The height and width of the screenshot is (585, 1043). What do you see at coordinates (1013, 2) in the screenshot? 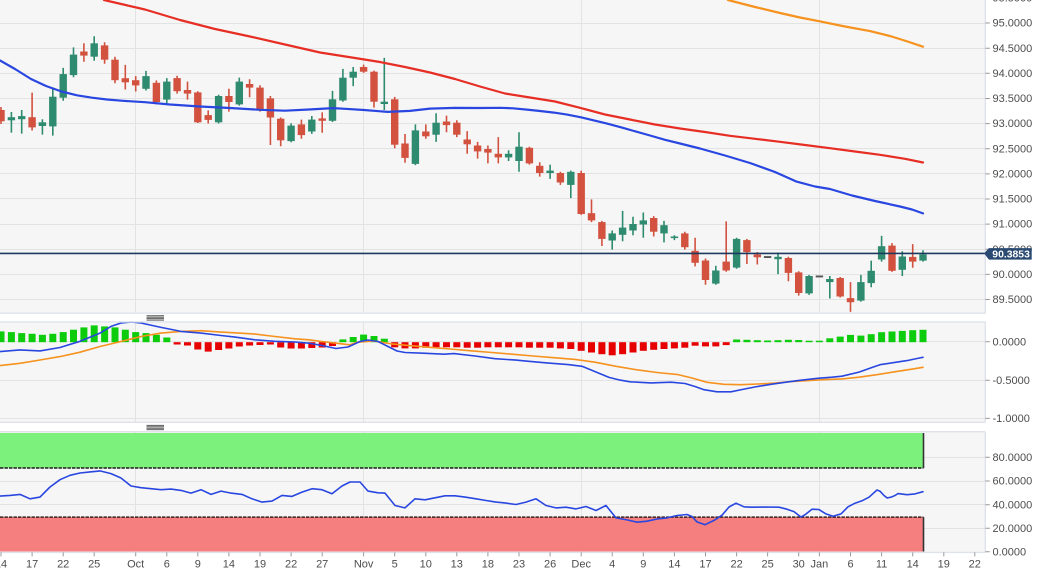
I see `svg-text: 95.5000` at bounding box center [1013, 2].